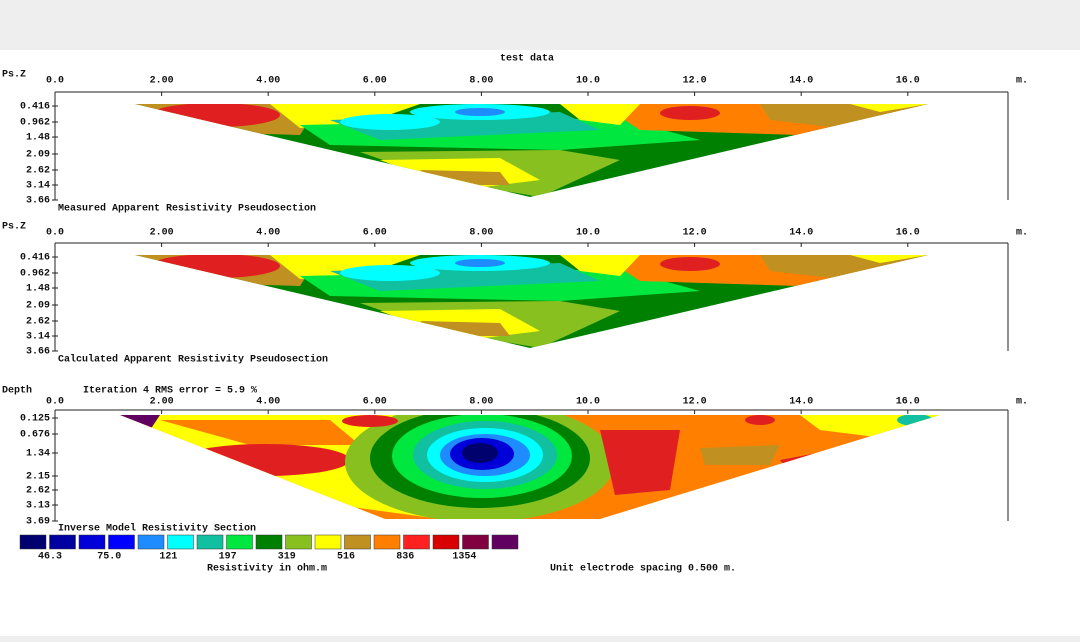 The image size is (1080, 642). I want to click on title: test data, so click(527, 59).